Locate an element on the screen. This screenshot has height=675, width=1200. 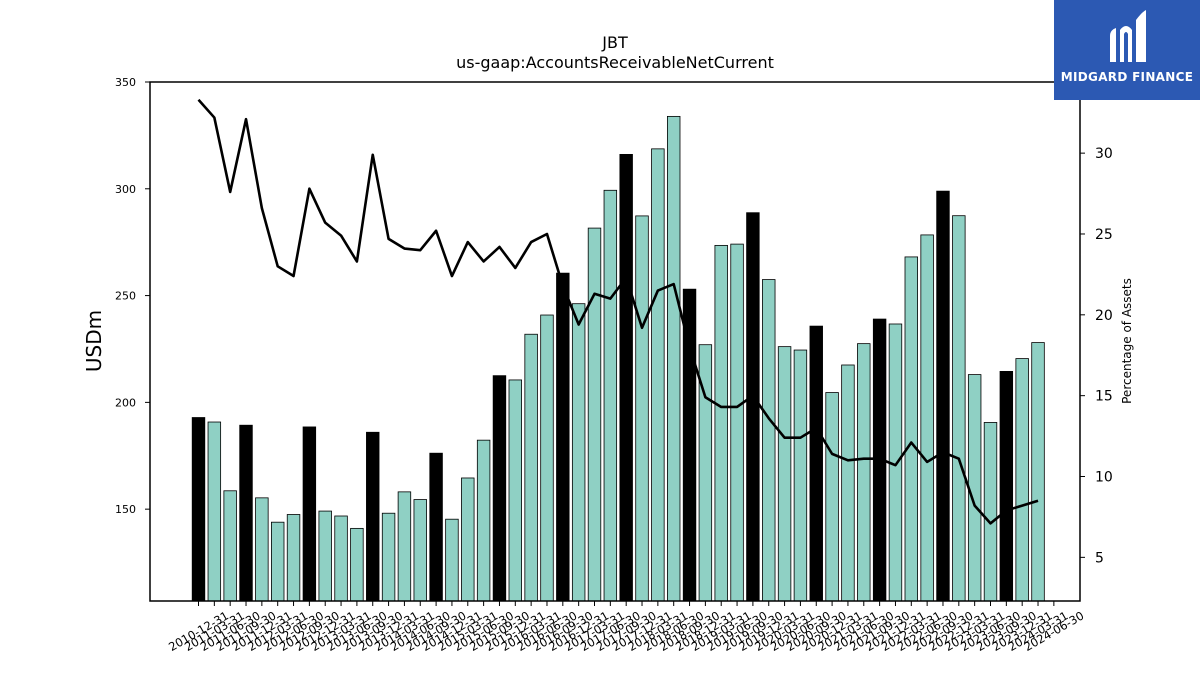
brand-logo: MIDGARD FINANCE is located at coordinates (1127, 50).